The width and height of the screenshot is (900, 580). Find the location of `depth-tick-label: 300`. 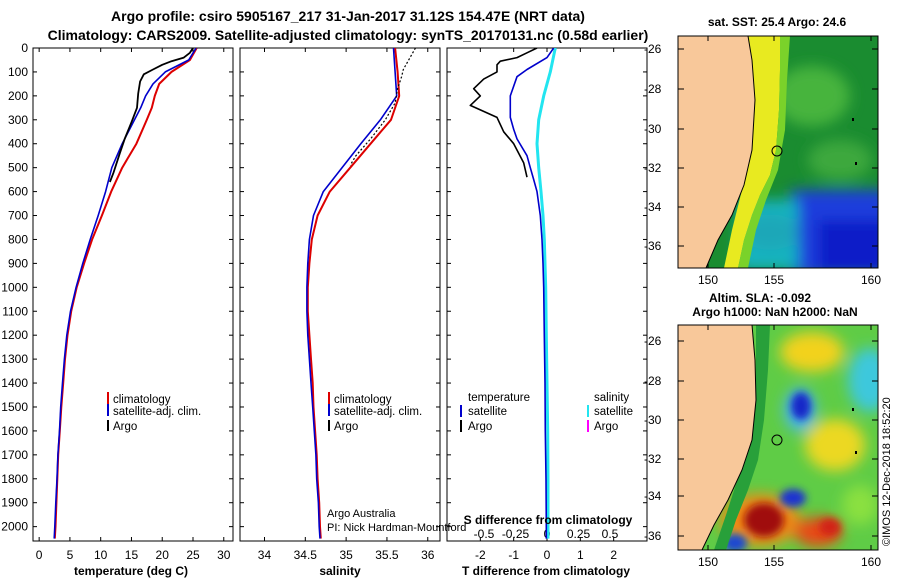

depth-tick-label: 300 is located at coordinates (18, 120).